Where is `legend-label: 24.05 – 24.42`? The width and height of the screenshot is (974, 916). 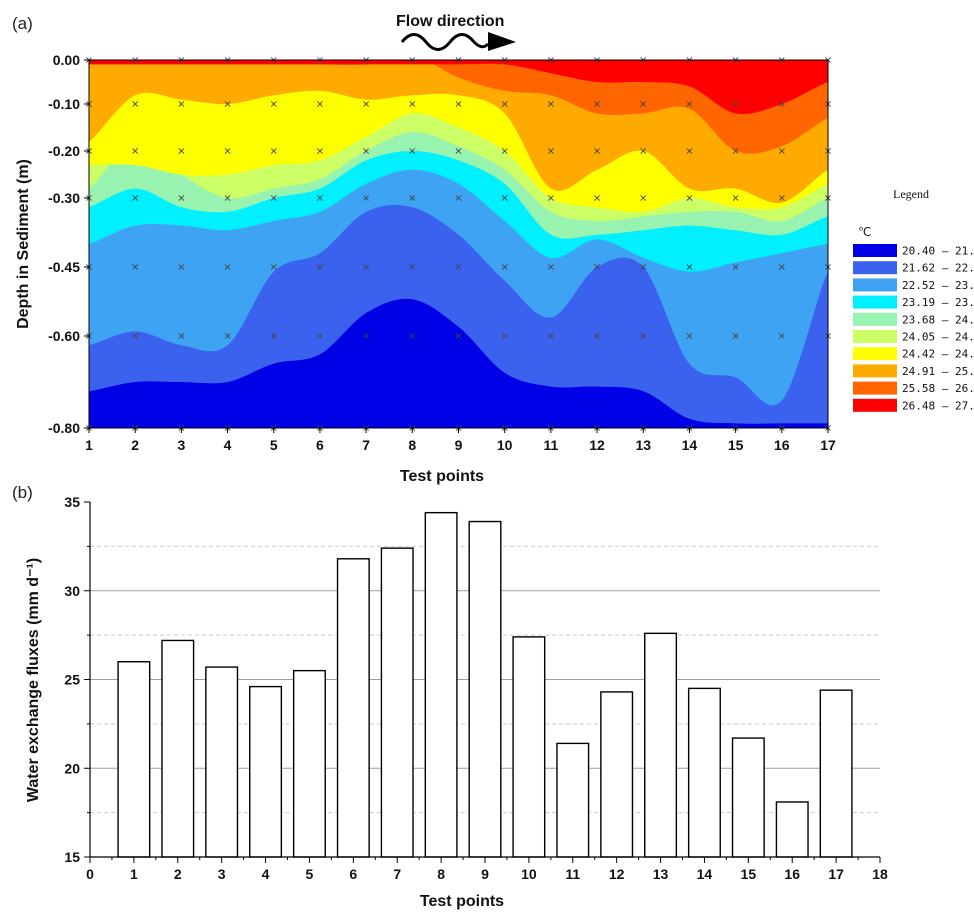
legend-label: 24.05 – 24.42 is located at coordinates (938, 337).